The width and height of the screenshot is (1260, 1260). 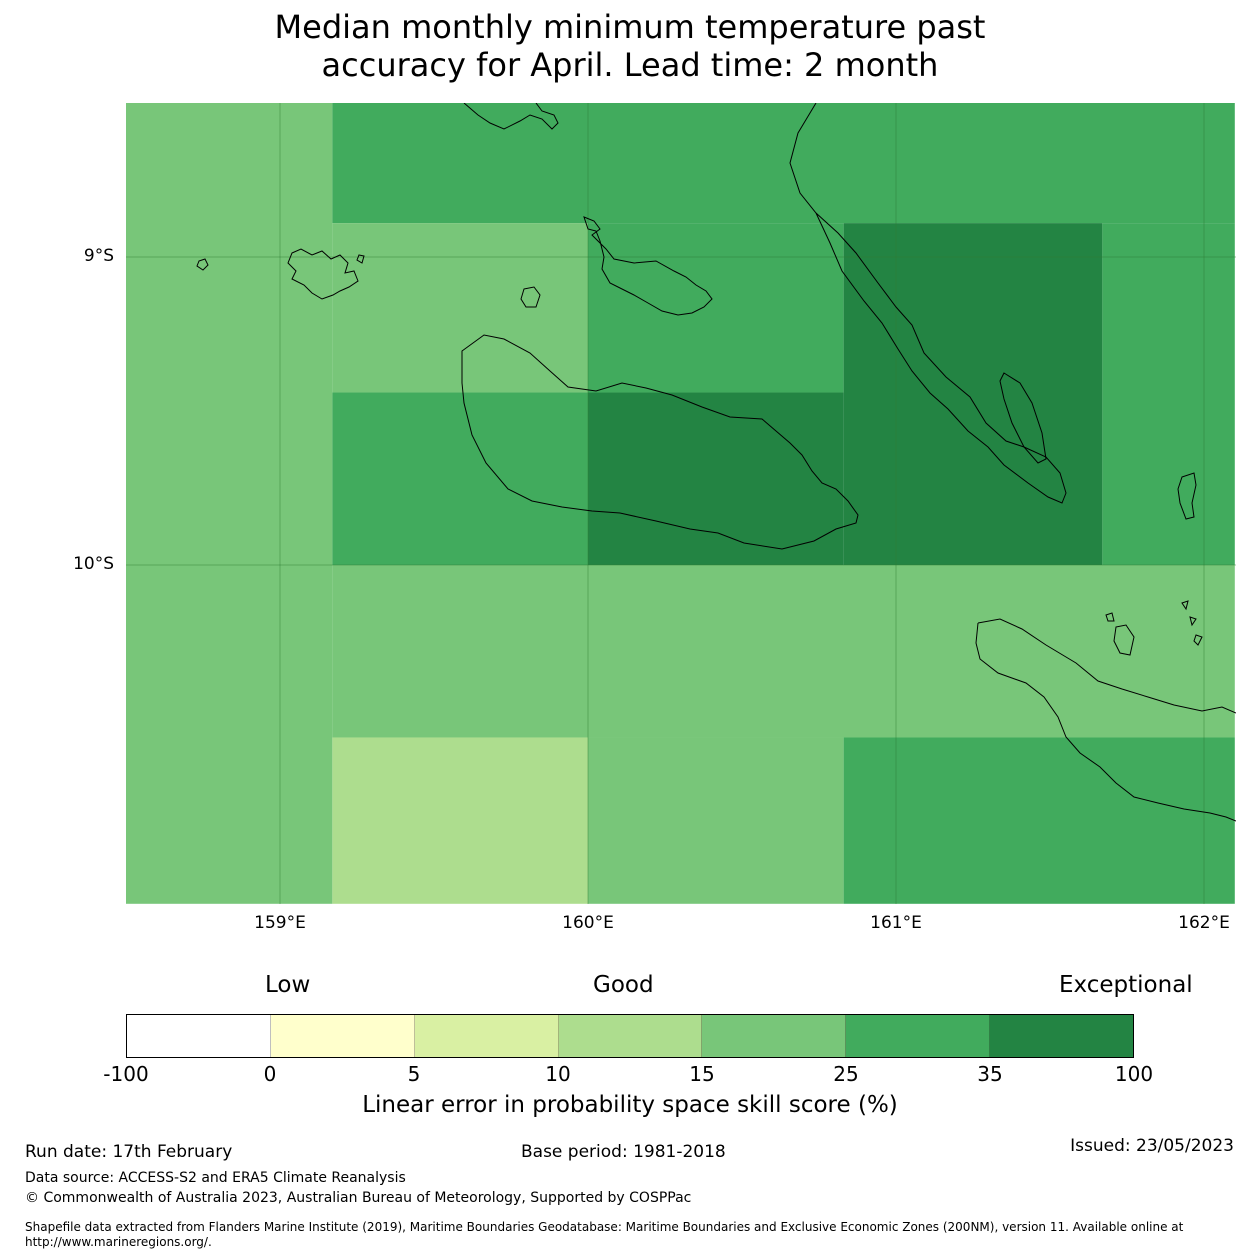 What do you see at coordinates (202, 264) in the screenshot?
I see `coast-small-isle-a` at bounding box center [202, 264].